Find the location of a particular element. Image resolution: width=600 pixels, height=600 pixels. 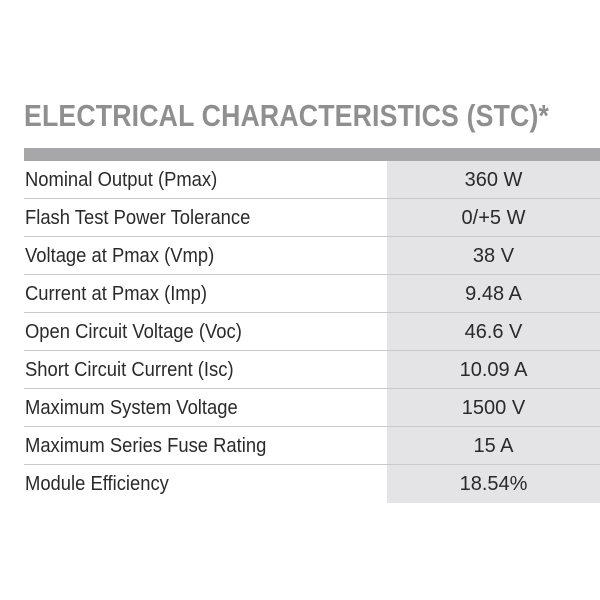

row-value: 38 V is located at coordinates (493, 255).